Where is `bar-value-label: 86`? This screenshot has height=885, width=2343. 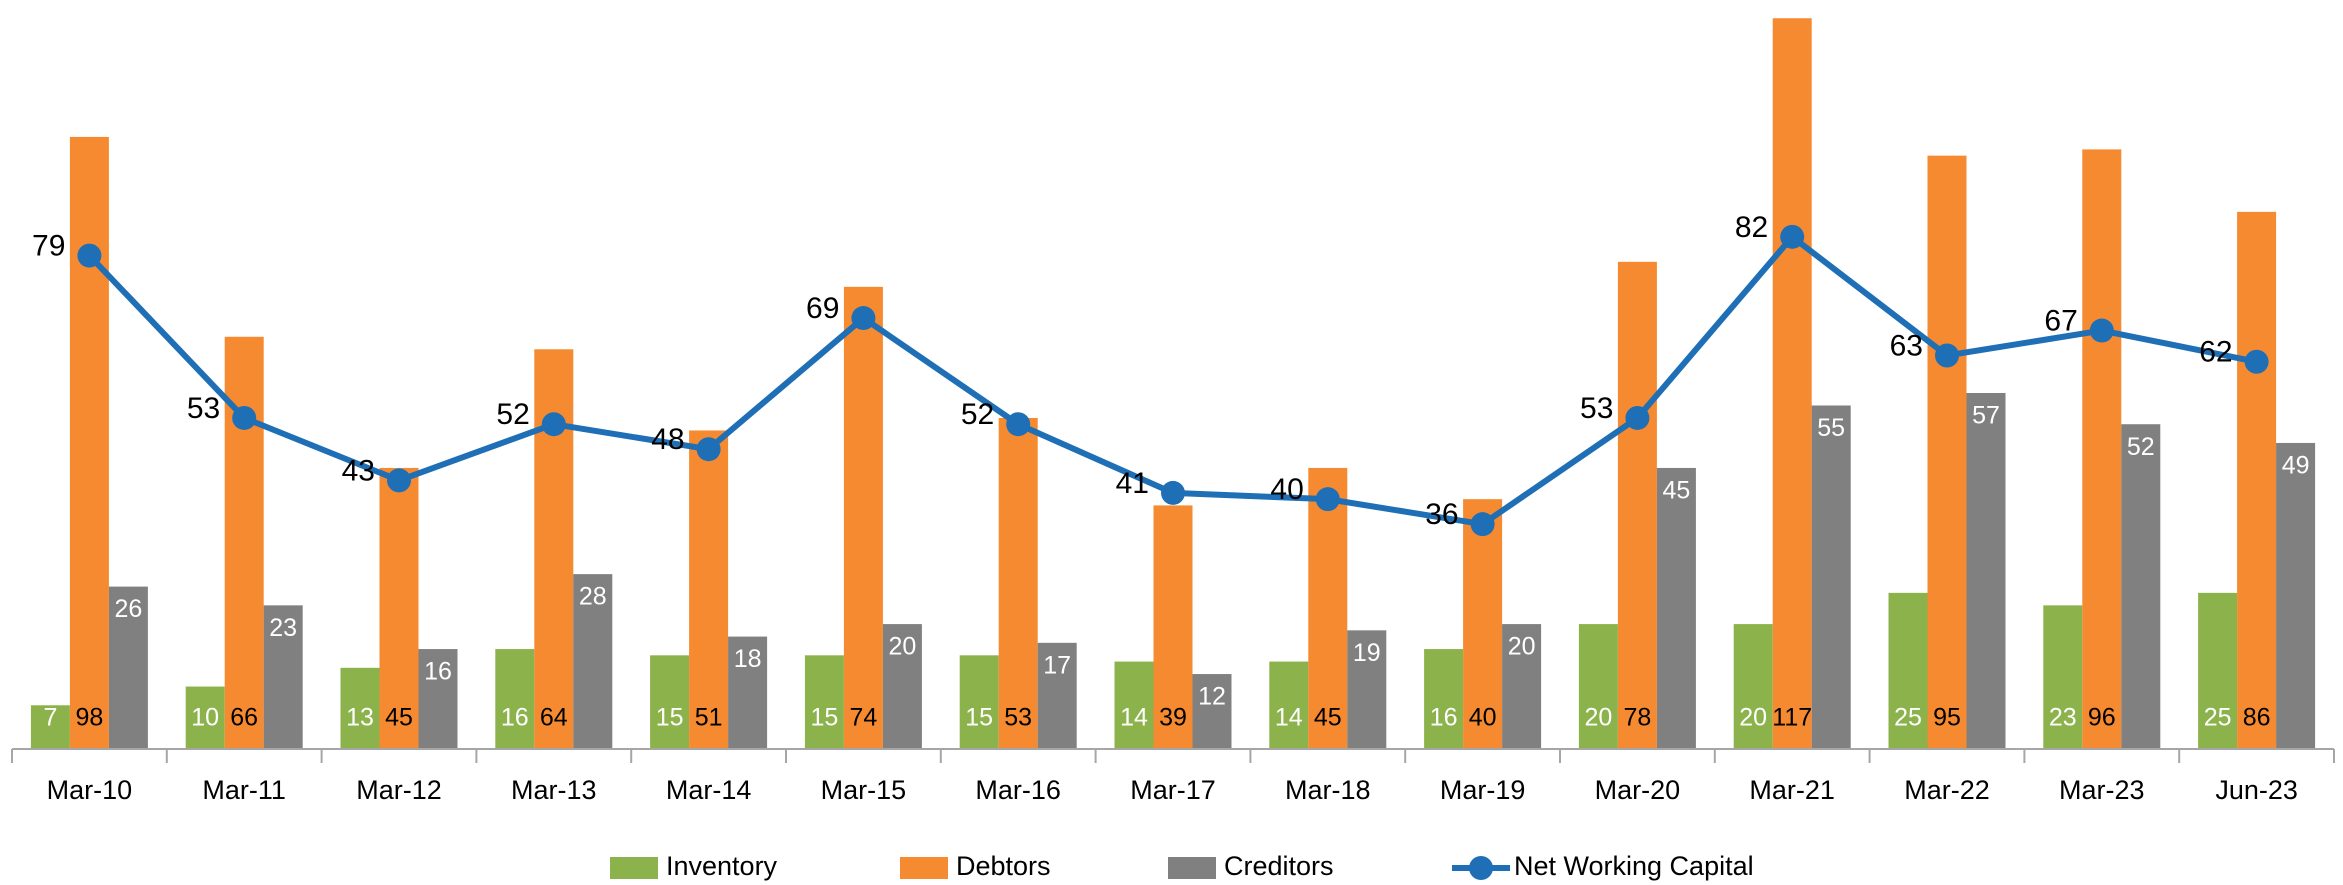
bar-value-label: 86 is located at coordinates (2257, 718).